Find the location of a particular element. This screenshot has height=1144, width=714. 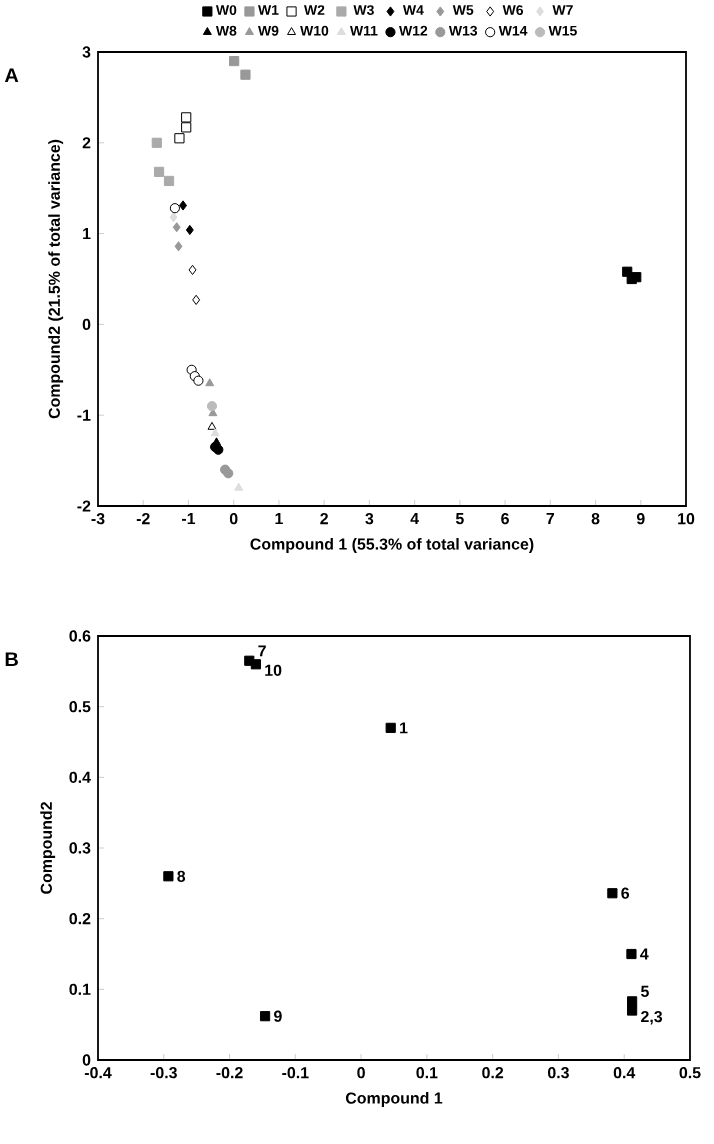

text: B is located at coordinates (11, 659).